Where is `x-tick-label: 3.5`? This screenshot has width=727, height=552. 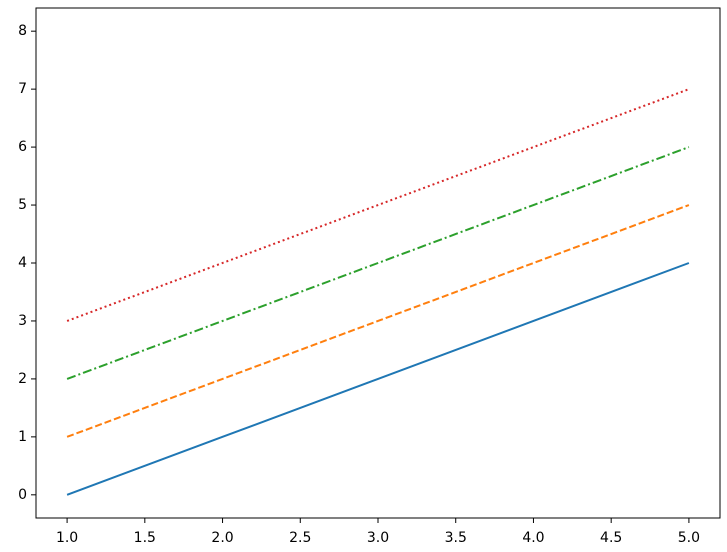 x-tick-label: 3.5 is located at coordinates (456, 538).